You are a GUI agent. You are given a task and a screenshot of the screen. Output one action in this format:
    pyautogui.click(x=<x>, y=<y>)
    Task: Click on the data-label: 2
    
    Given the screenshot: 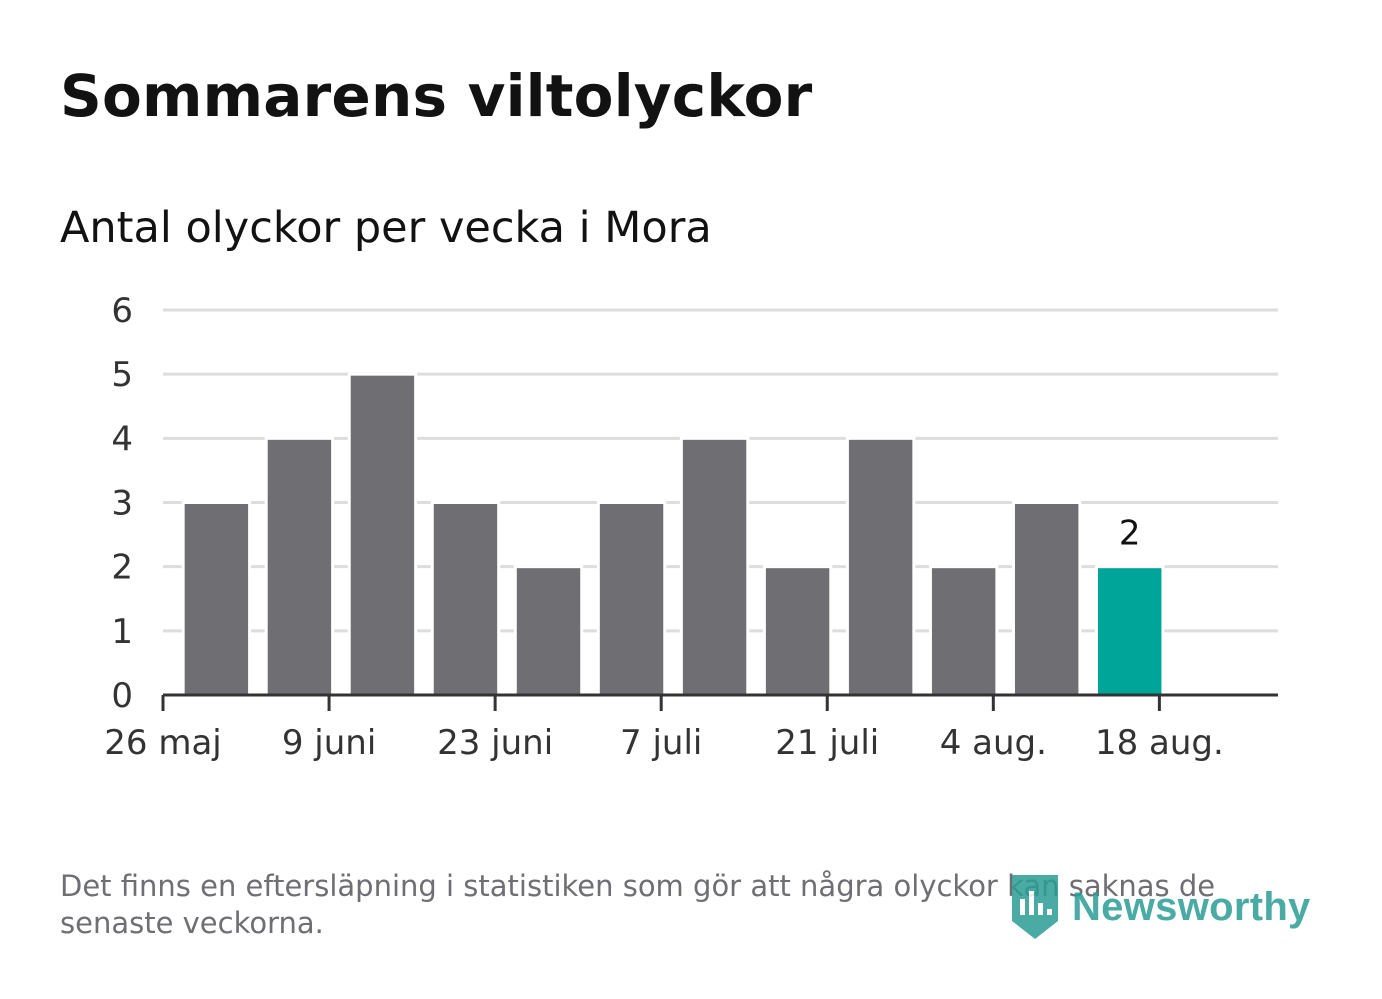 What is the action you would take?
    pyautogui.click(x=1130, y=534)
    